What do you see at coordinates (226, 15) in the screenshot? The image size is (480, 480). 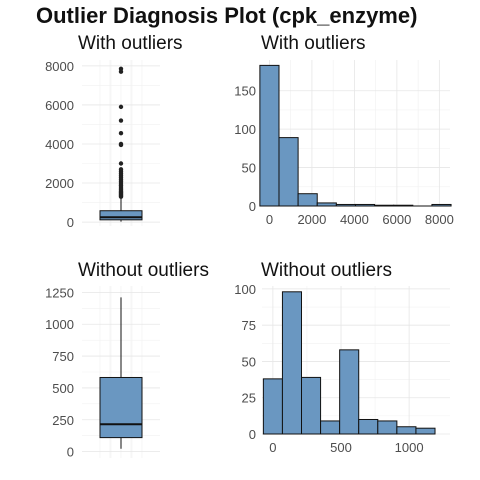 I see `figure-title: Outlier Diagnosis Plot (cpk_enzyme)` at bounding box center [226, 15].